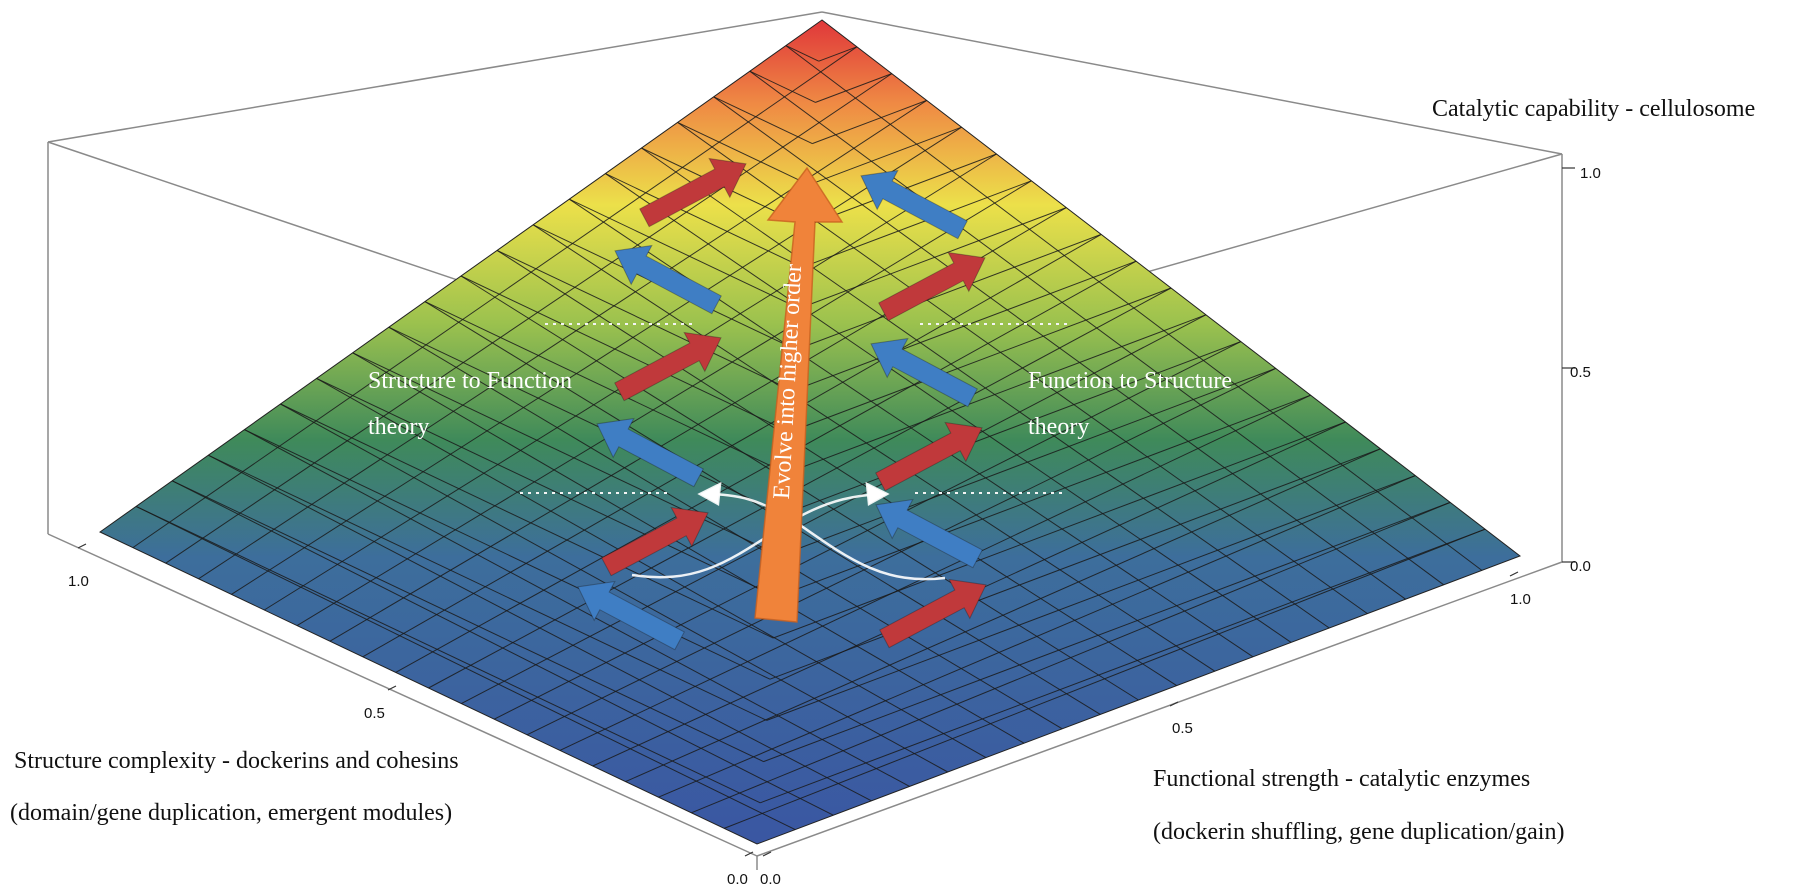 The image size is (1795, 888). What do you see at coordinates (1520, 599) in the screenshot?
I see `right-tick-1: 1.0` at bounding box center [1520, 599].